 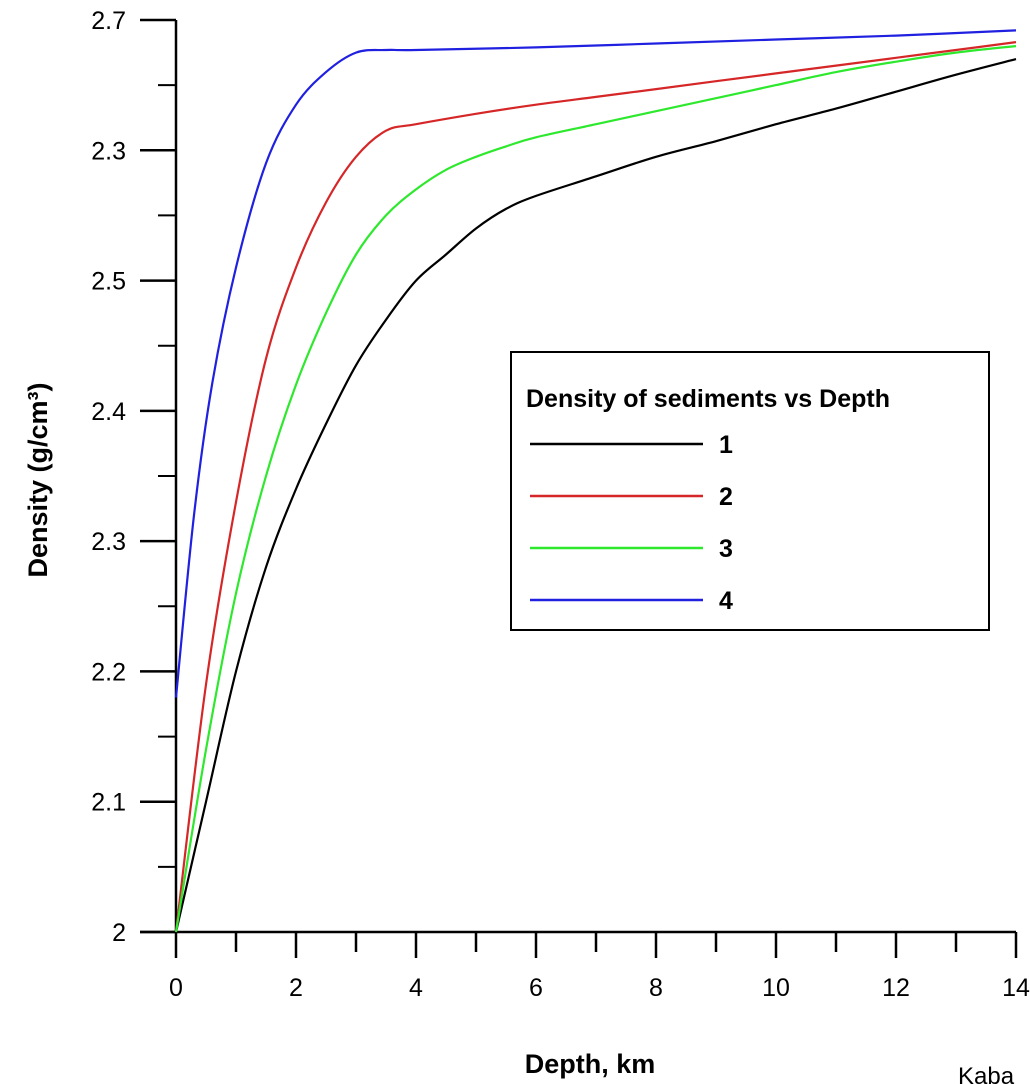 I want to click on legend: Density of sediments vs Depth 1 2 3 4, so click(x=750, y=491).